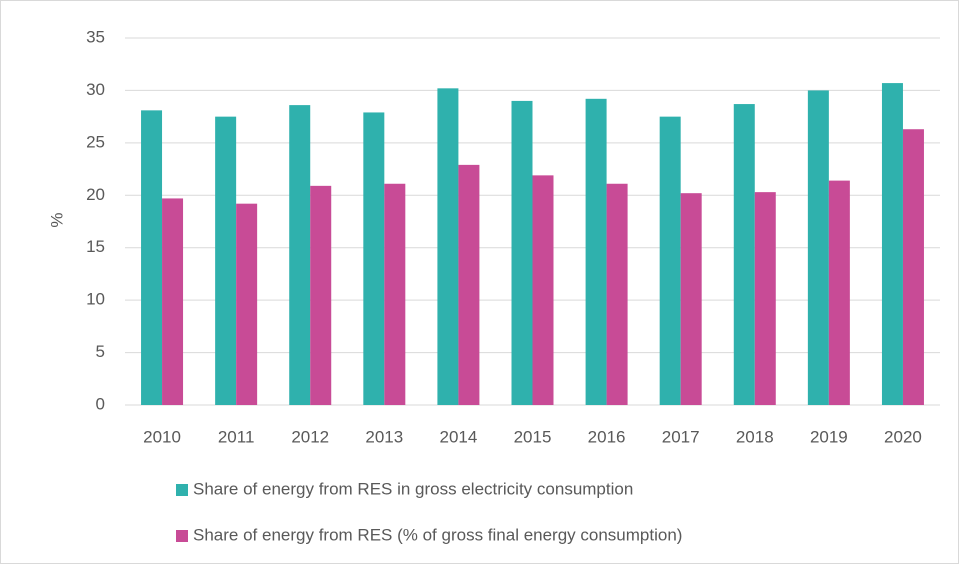 The image size is (960, 564). I want to click on x-tick-label: 2020, so click(903, 436).